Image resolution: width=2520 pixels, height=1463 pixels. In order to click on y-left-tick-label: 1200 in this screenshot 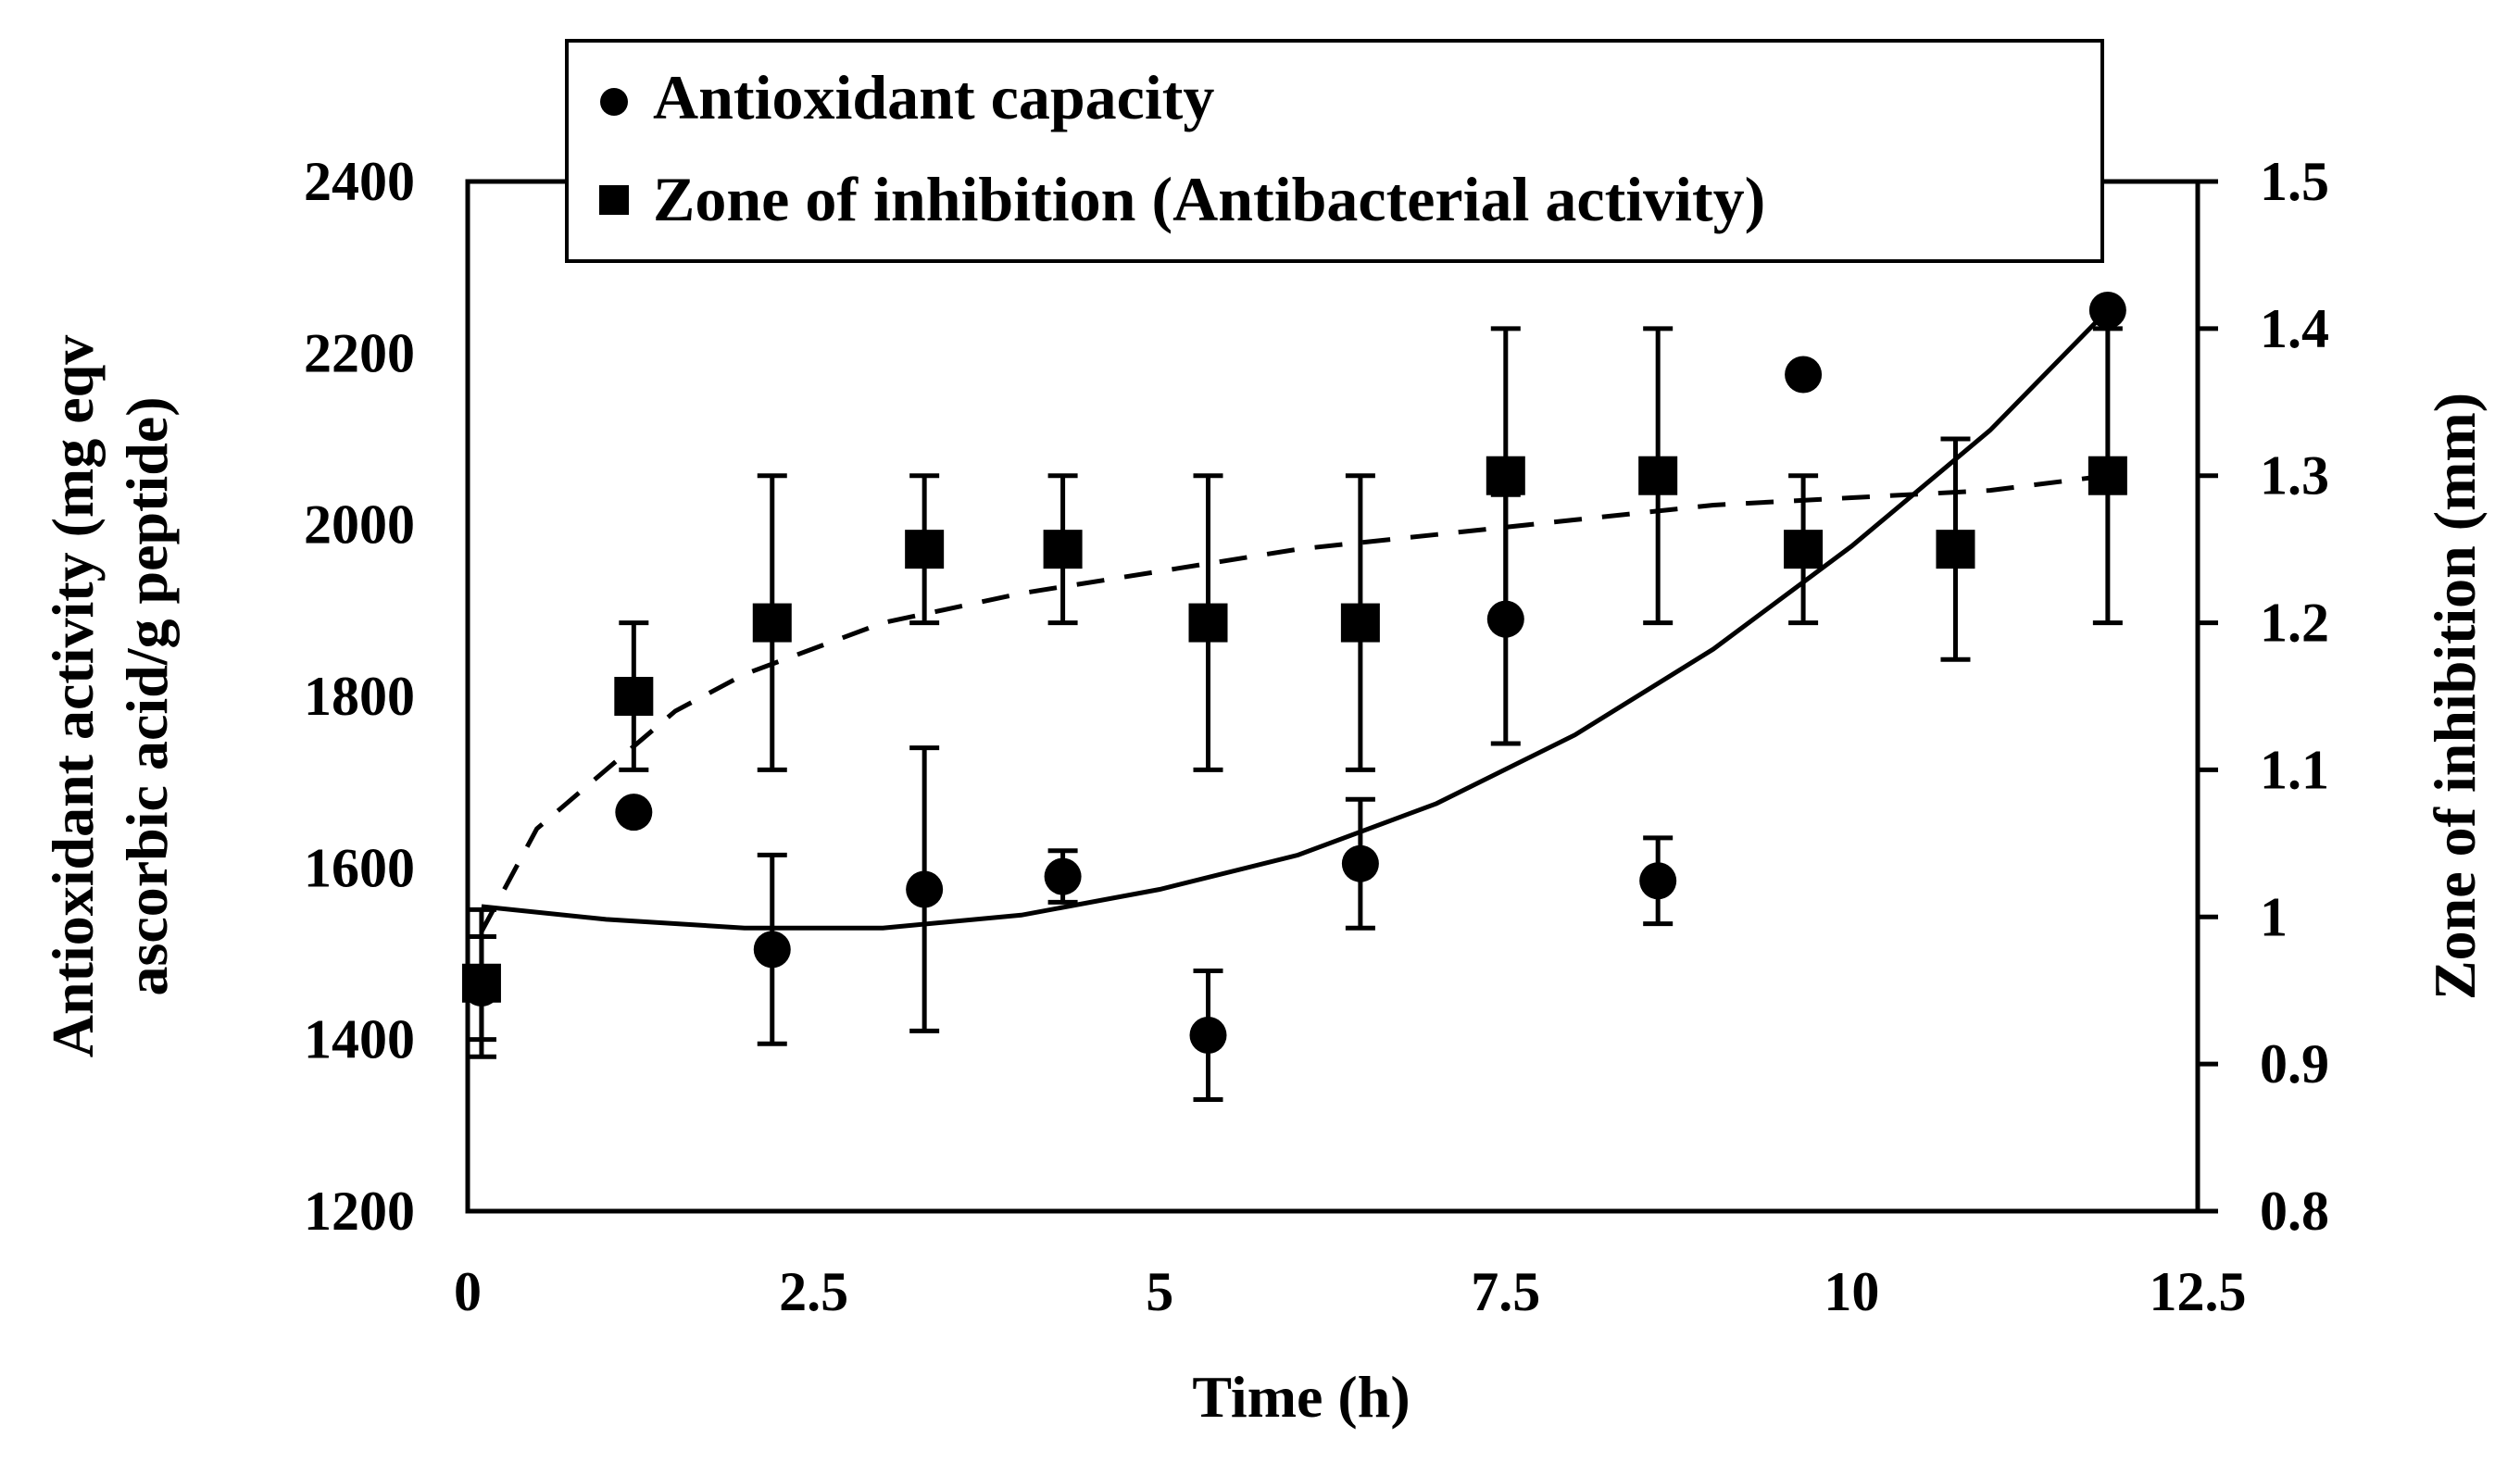, I will do `click(359, 1212)`.